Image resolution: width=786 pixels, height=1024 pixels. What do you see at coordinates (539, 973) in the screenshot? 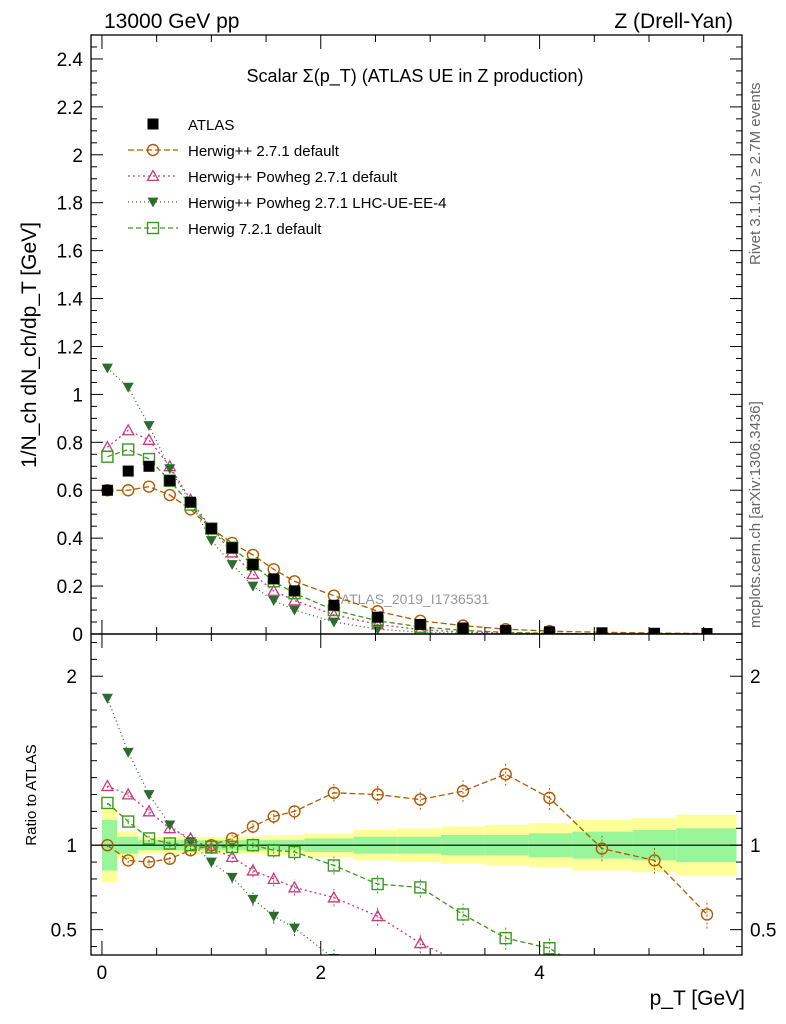
I see `x-tick-label: 4` at bounding box center [539, 973].